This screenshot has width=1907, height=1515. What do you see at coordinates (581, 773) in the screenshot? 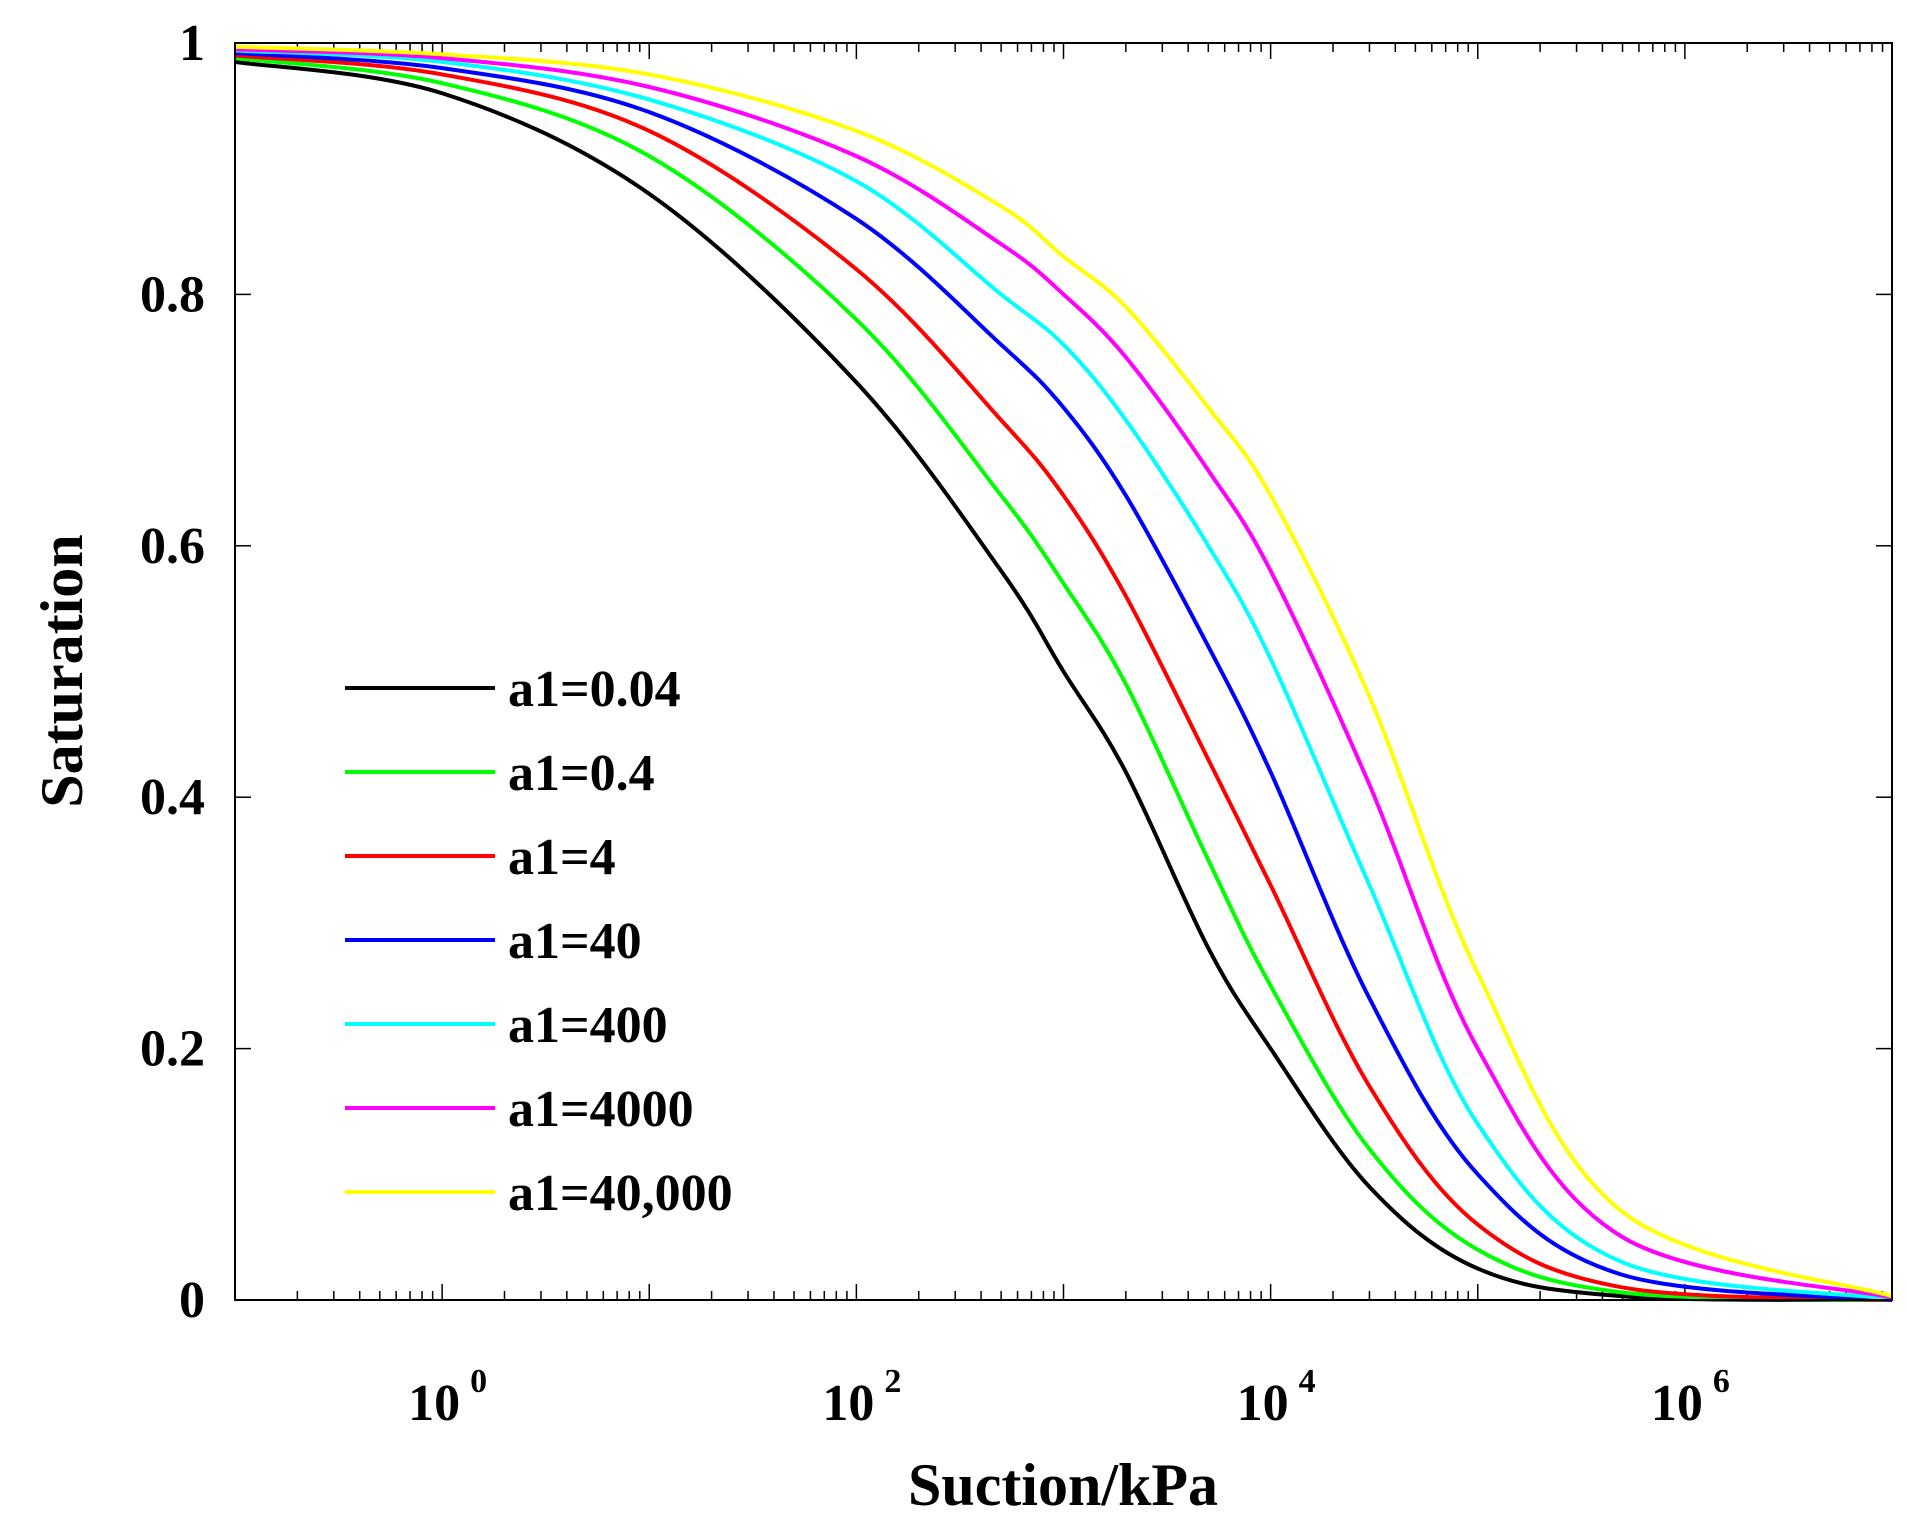
I see `legend-label-1: a1=0.4` at bounding box center [581, 773].